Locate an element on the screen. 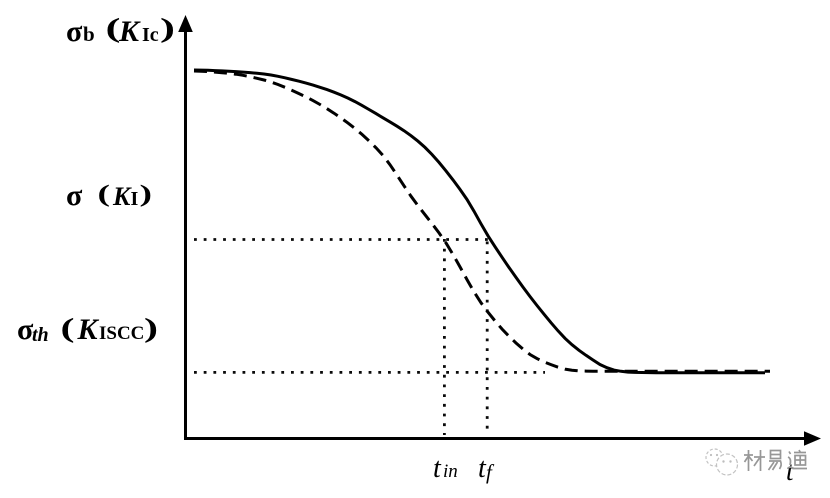 This screenshot has width=830, height=498. svg-text: I is located at coordinates (135, 199).